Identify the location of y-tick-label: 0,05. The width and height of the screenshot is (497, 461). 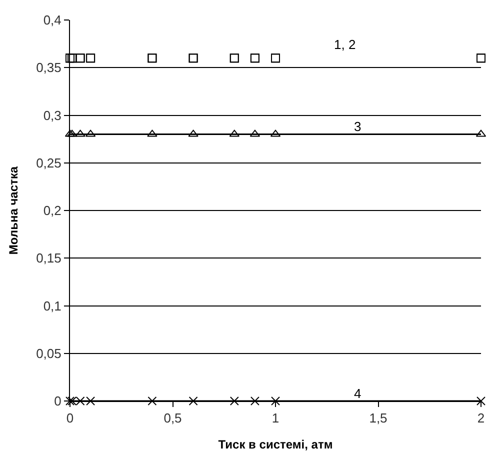
(49, 353).